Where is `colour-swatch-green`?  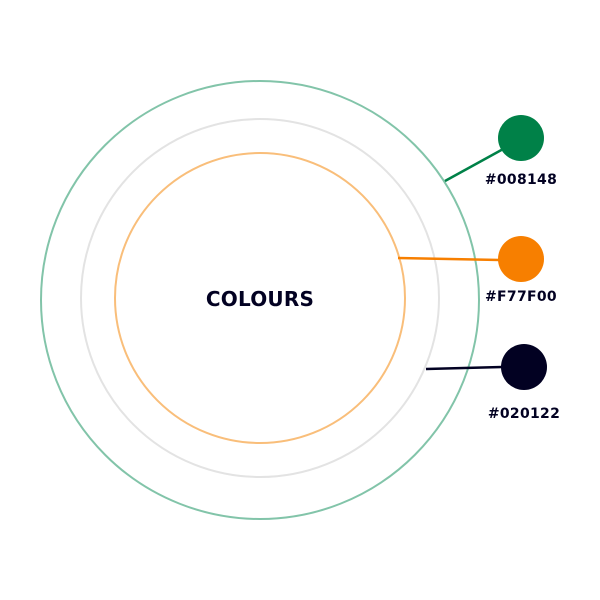 colour-swatch-green is located at coordinates (521, 138).